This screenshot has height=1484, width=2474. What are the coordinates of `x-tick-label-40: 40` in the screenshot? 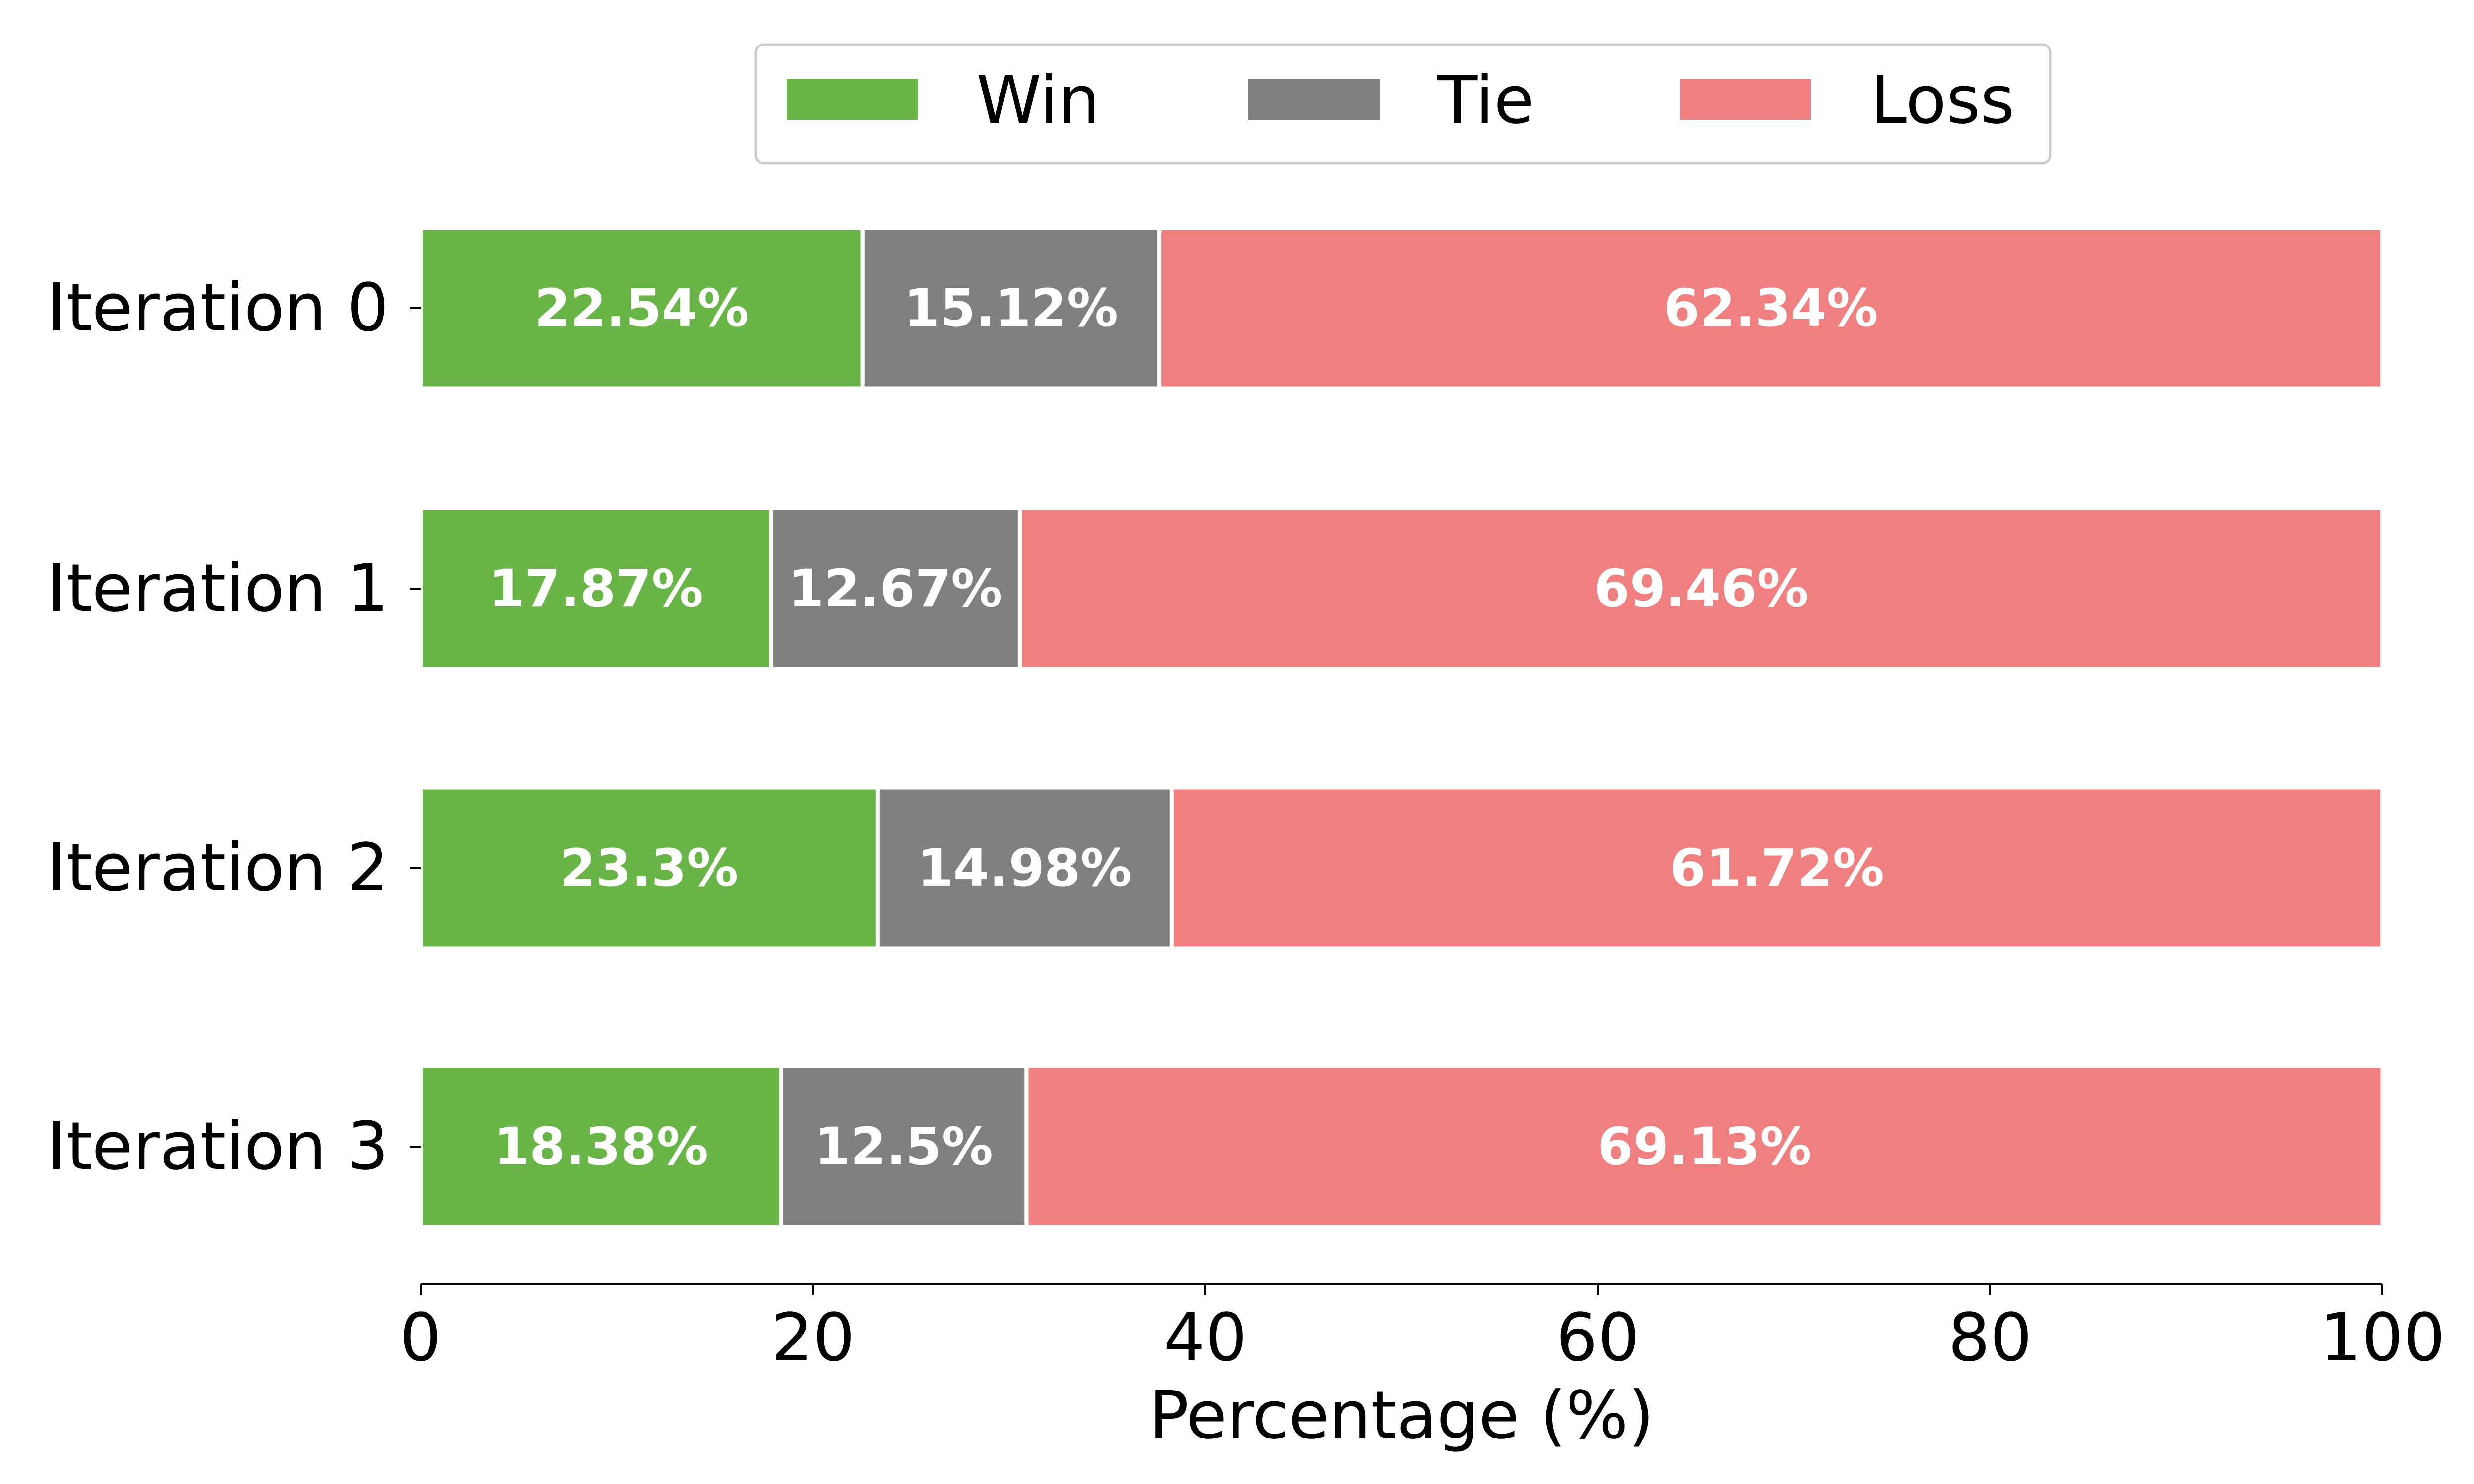 It's located at (1205, 1338).